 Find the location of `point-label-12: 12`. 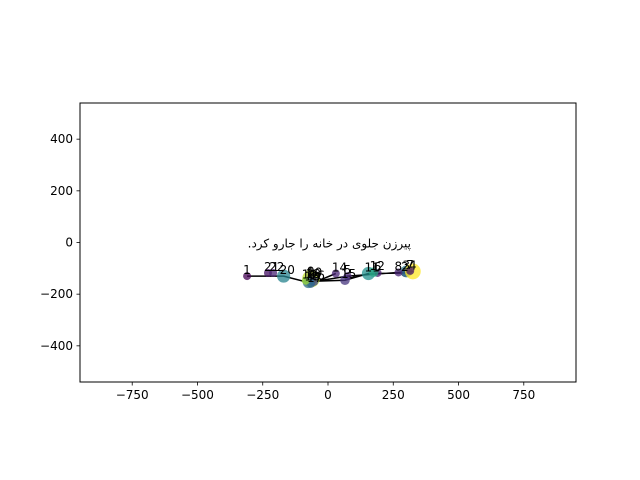

point-label-12: 12 is located at coordinates (377, 266).